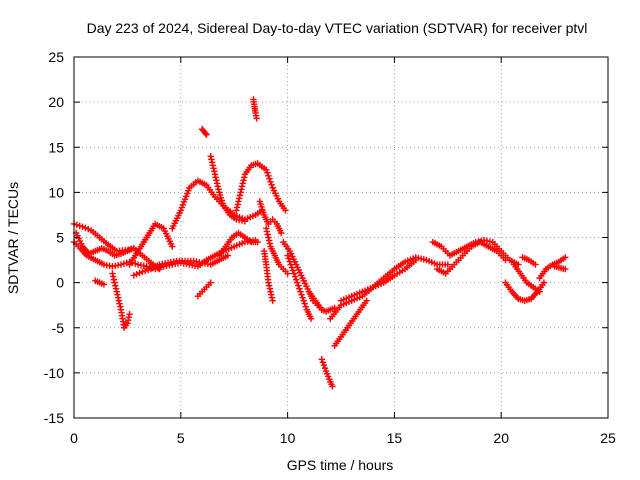 The width and height of the screenshot is (640, 480). What do you see at coordinates (343, 438) in the screenshot?
I see `x-tick-labels: 0 5 10 15 20 25` at bounding box center [343, 438].